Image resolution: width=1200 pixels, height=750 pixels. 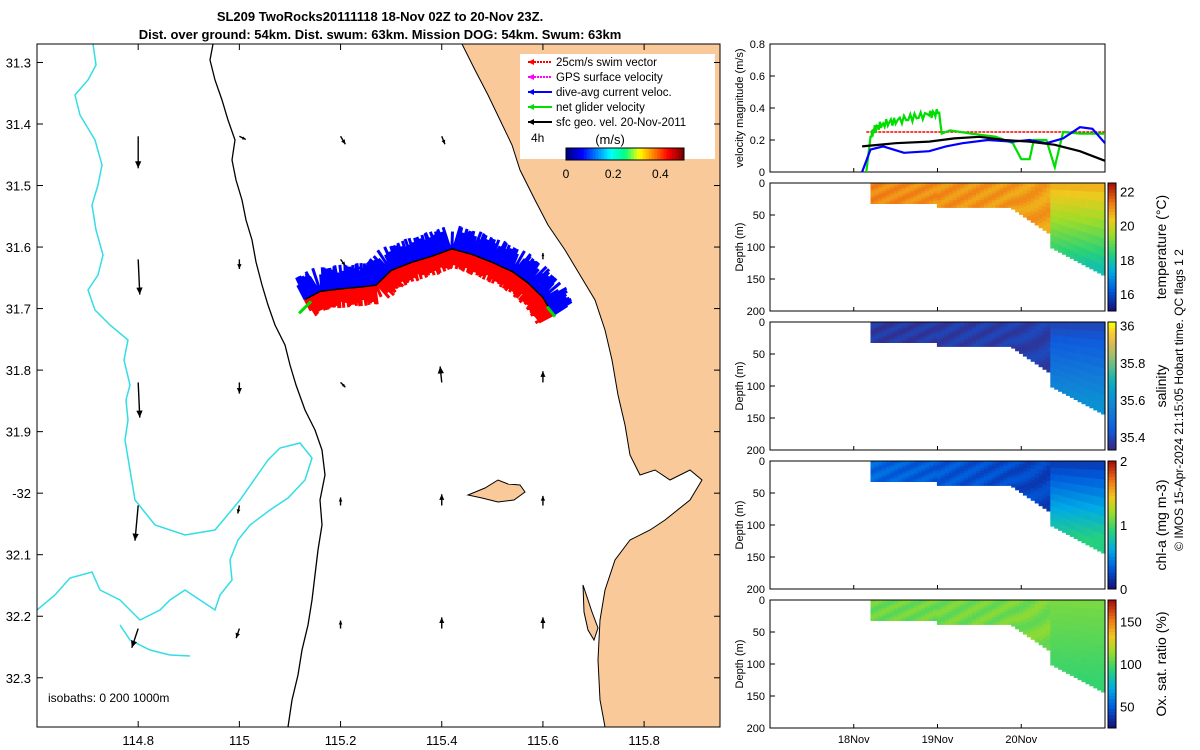 What do you see at coordinates (1131, 621) in the screenshot?
I see `section-colorbar-tick: 150` at bounding box center [1131, 621].